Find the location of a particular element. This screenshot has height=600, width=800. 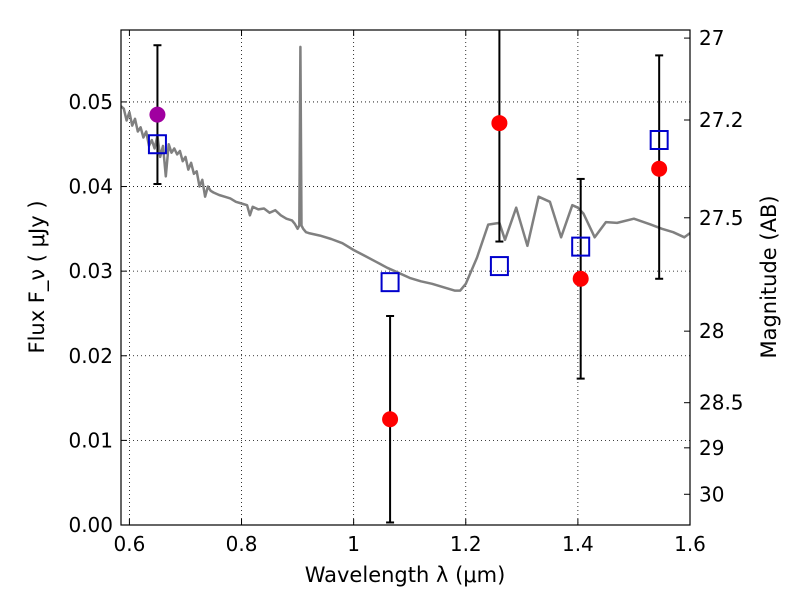

y-tick-label: 0.01 is located at coordinates (90, 440).